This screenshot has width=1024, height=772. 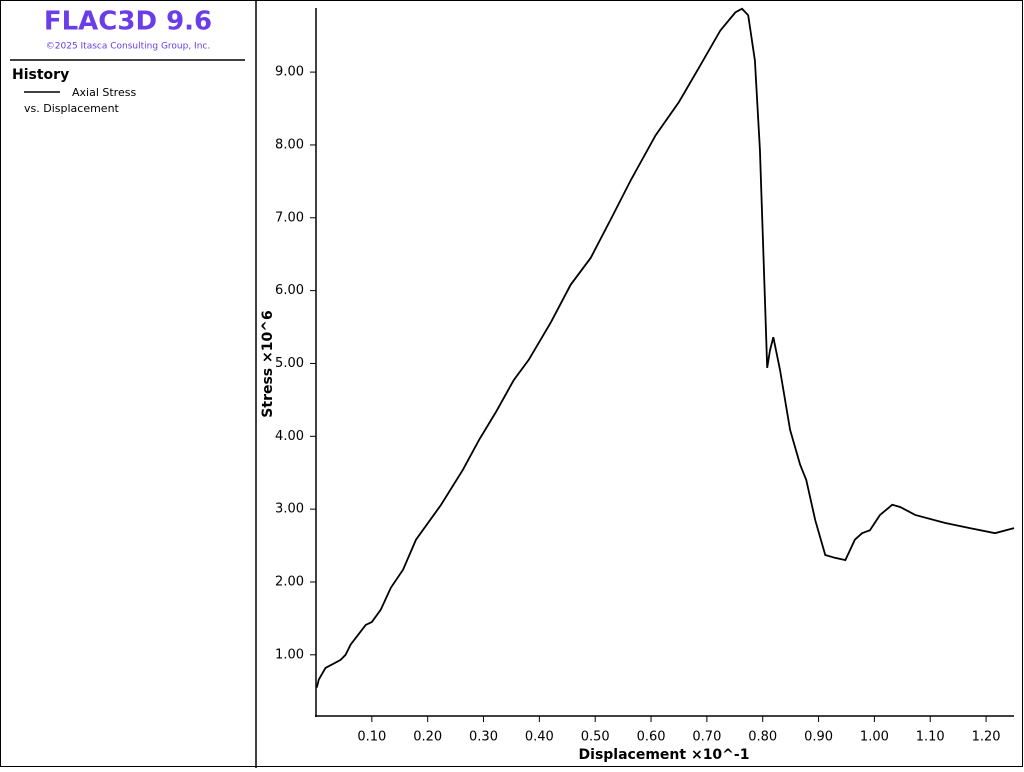 I want to click on y-tick-label: 3.00, so click(x=289, y=509).